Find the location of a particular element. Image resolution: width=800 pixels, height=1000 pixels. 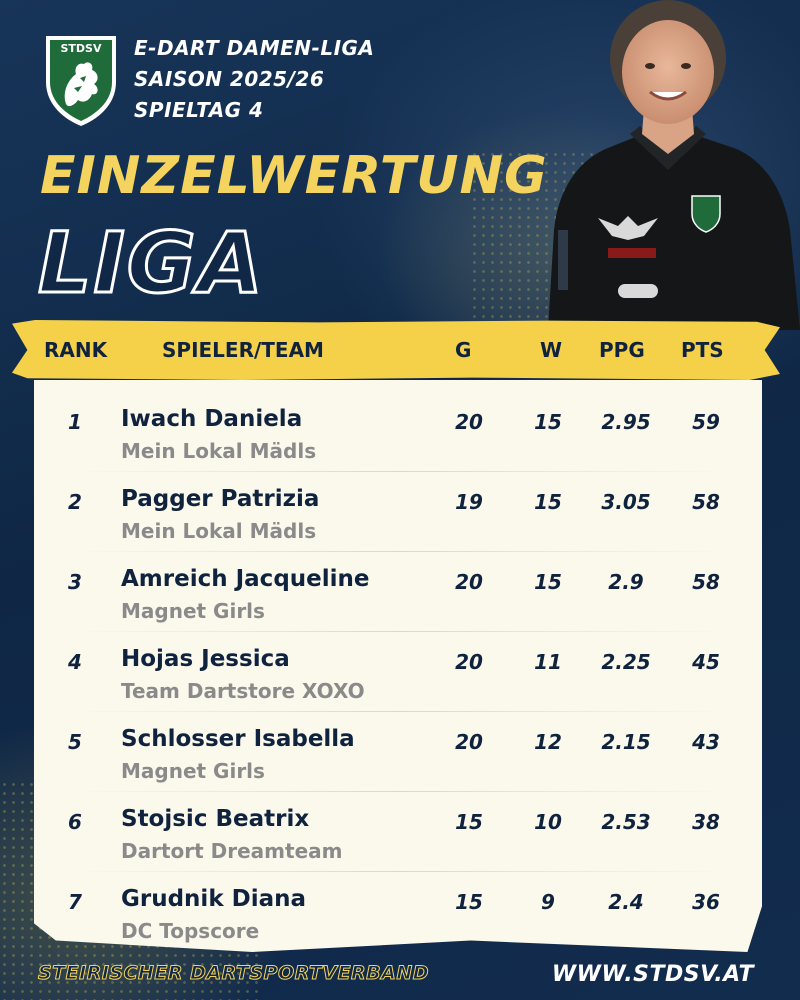

team-name: DC Topscore is located at coordinates (190, 931).